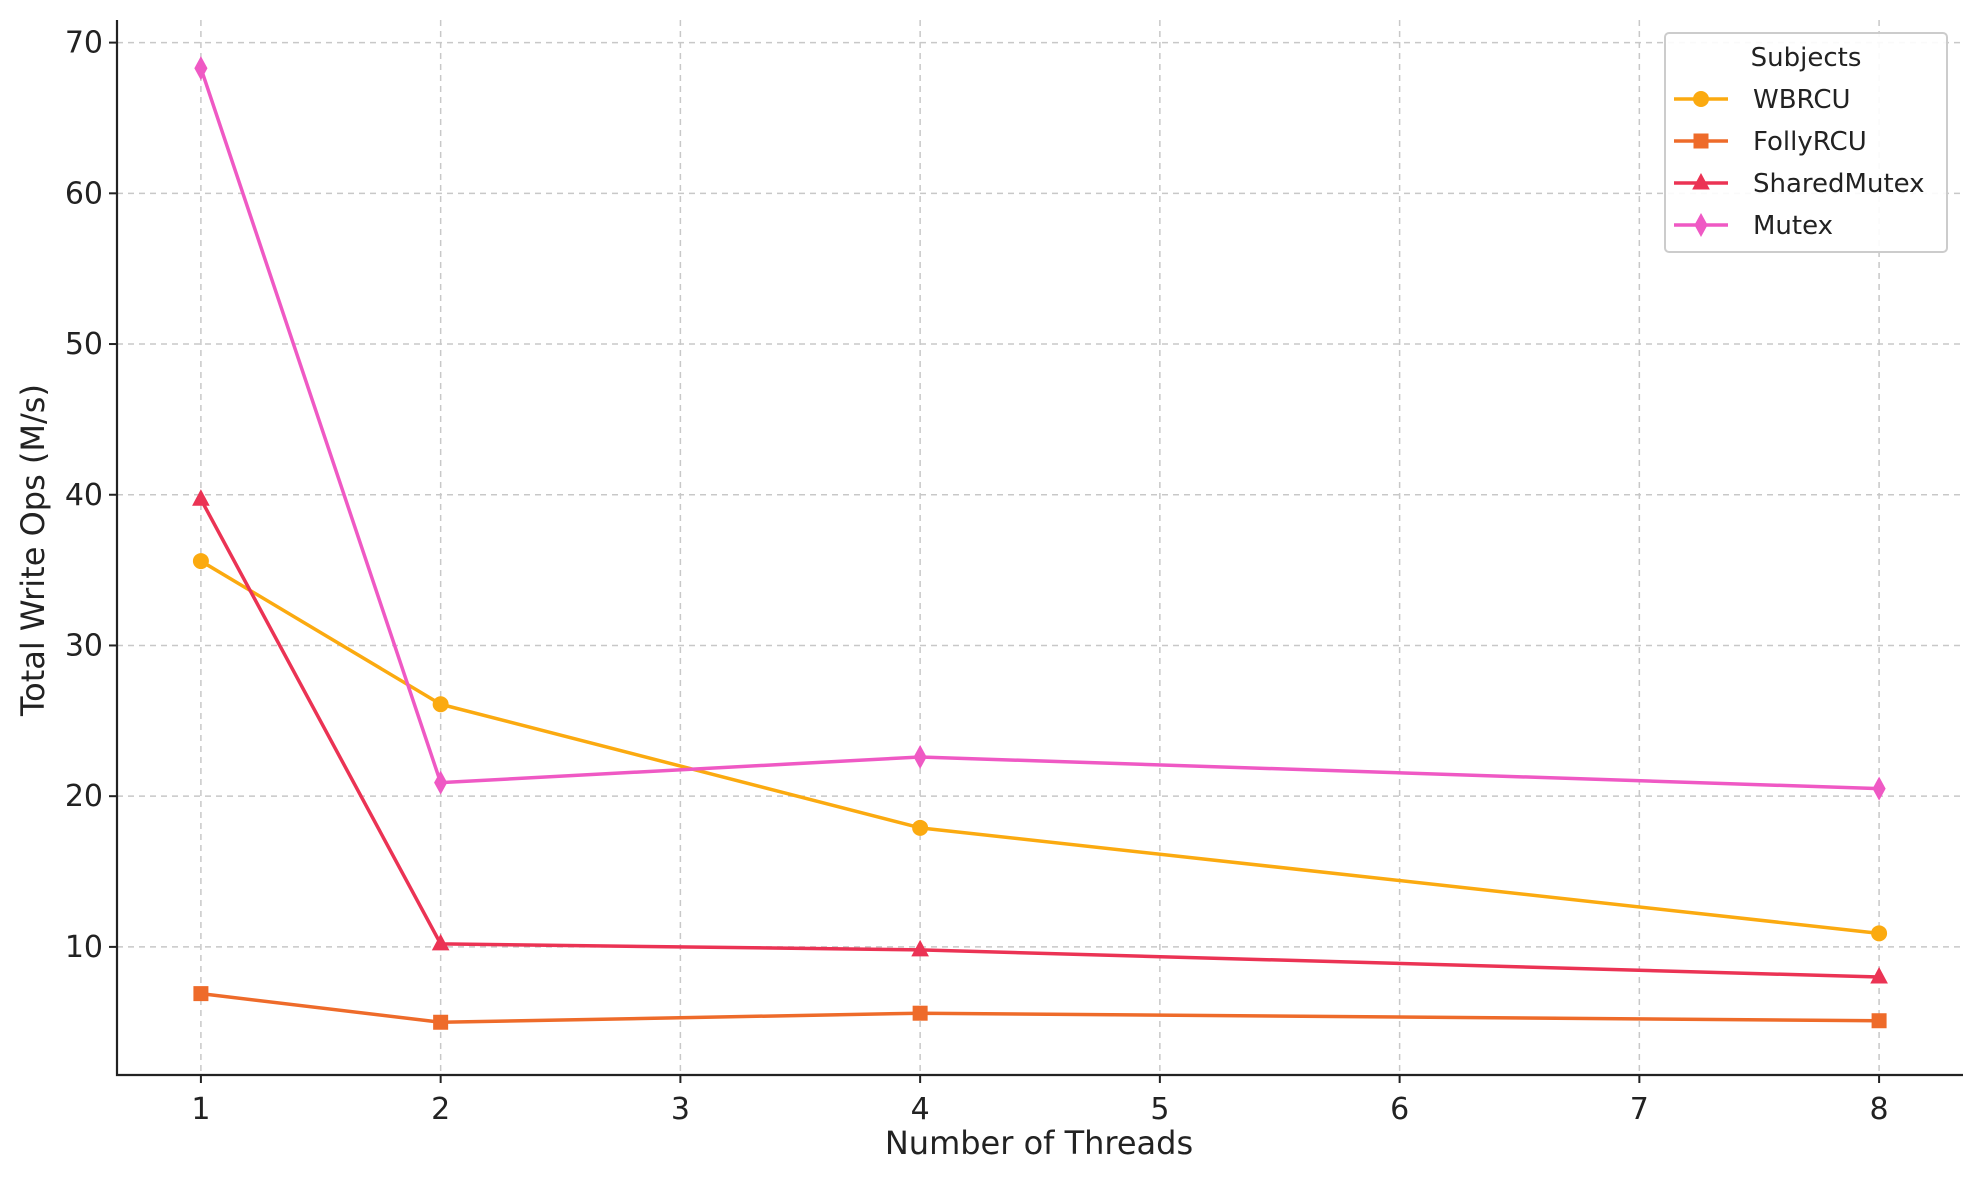 This screenshot has width=1979, height=1180. I want to click on legend: Subjects WBRCU FollyRCU SharedMutex Mutex, so click(1806, 142).